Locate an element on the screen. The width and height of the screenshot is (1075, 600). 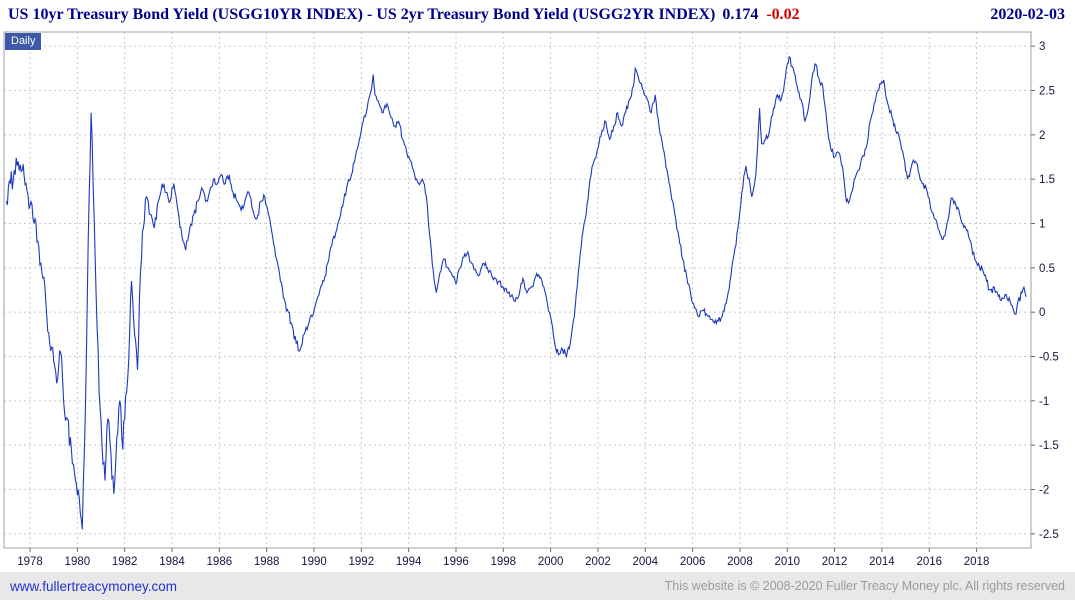
y-tick-label: 3 is located at coordinates (1042, 47).